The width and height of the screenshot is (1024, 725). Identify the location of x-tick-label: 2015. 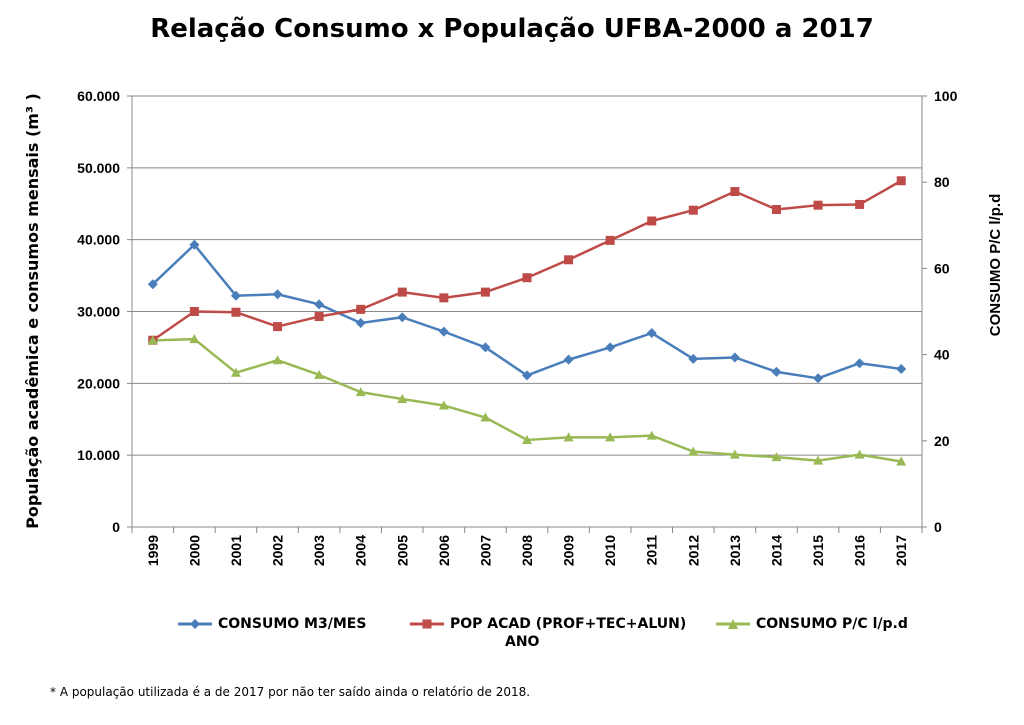
(818, 550).